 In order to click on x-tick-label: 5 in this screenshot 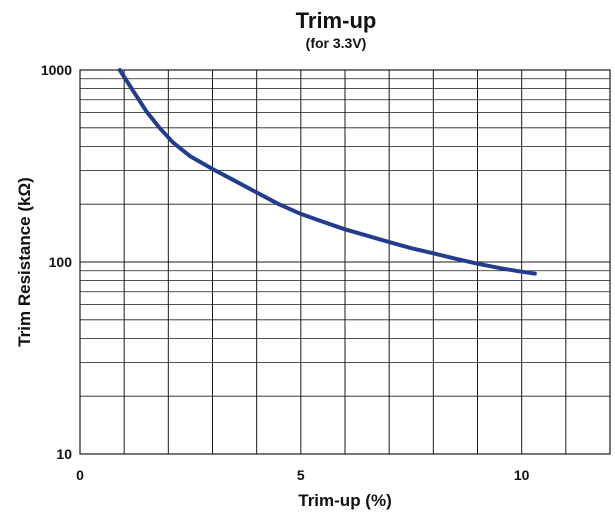, I will do `click(301, 475)`.